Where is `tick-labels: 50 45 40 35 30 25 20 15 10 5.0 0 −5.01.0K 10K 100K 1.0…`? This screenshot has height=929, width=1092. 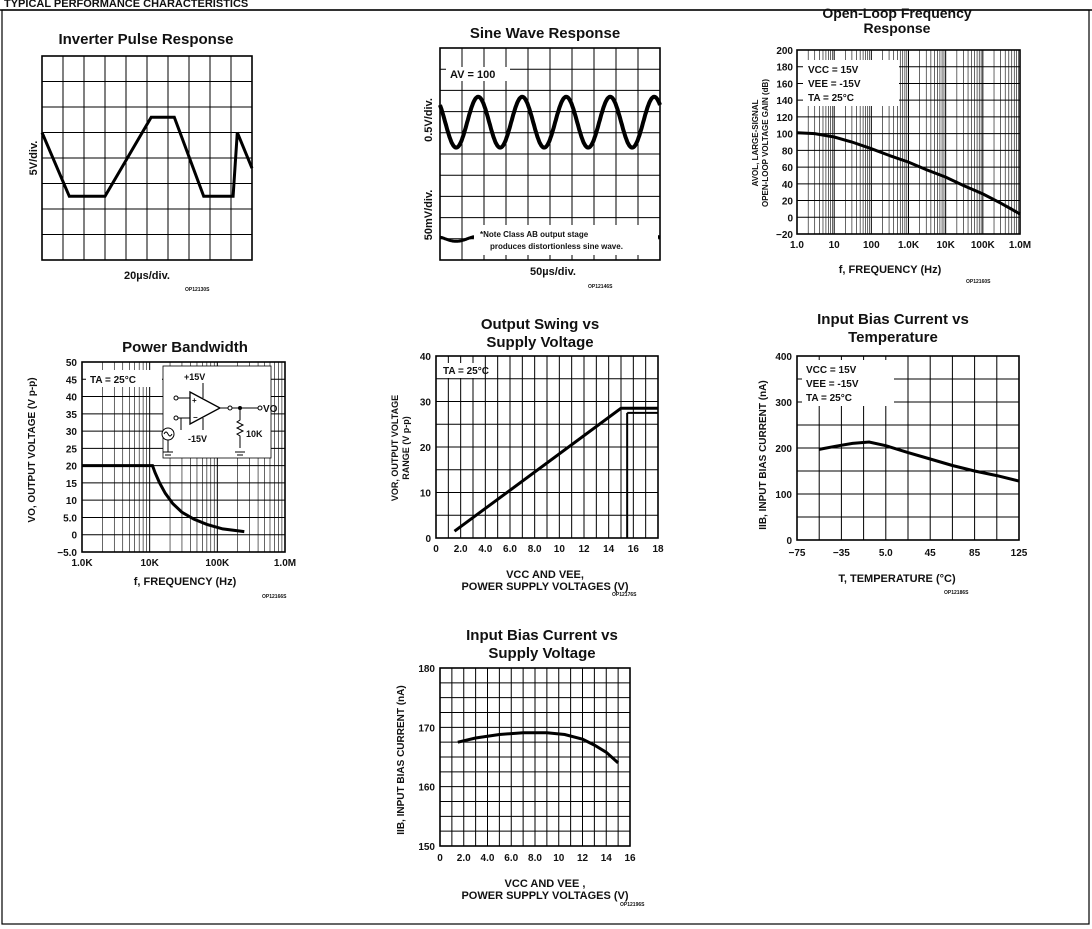 tick-labels: 50 45 40 35 30 25 20 15 10 5.0 0 −5.01.0K 10K 100K 1.0… is located at coordinates (176, 463).